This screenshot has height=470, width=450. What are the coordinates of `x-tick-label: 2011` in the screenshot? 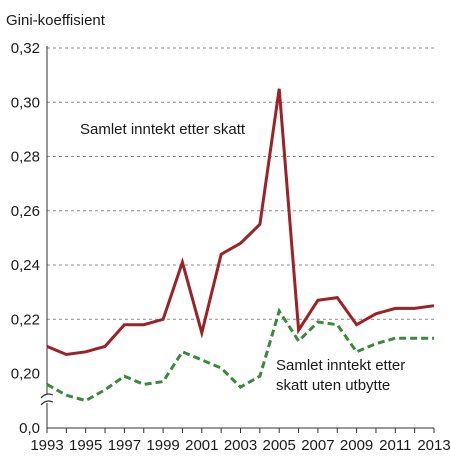 It's located at (395, 445).